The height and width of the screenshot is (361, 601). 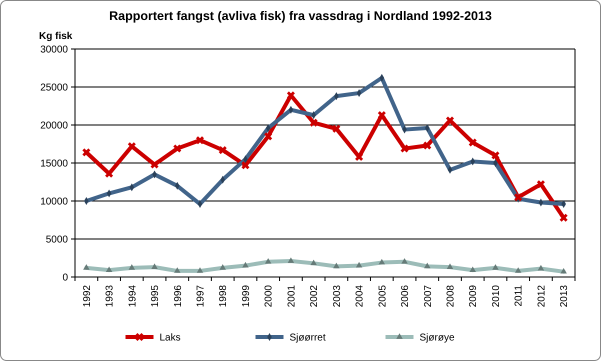 I want to click on x-tick-label: 2006, so click(x=406, y=296).